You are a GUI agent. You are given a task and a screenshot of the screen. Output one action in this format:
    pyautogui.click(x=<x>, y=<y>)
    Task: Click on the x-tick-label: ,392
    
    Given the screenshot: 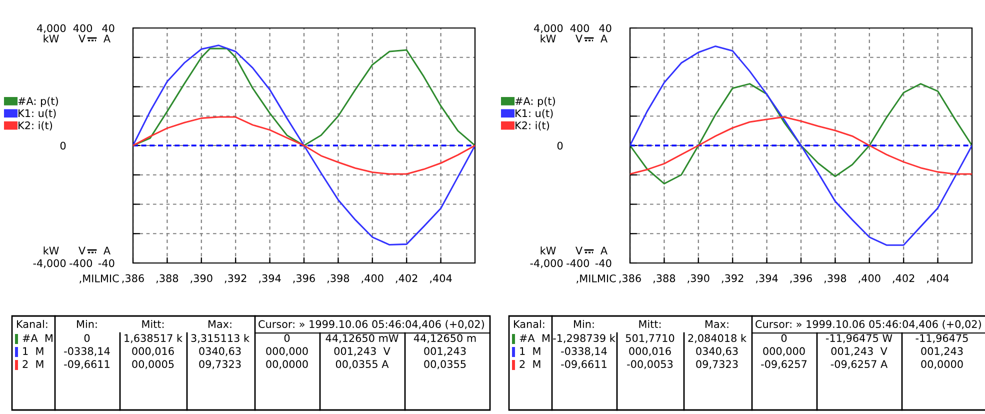 What is the action you would take?
    pyautogui.click(x=733, y=279)
    